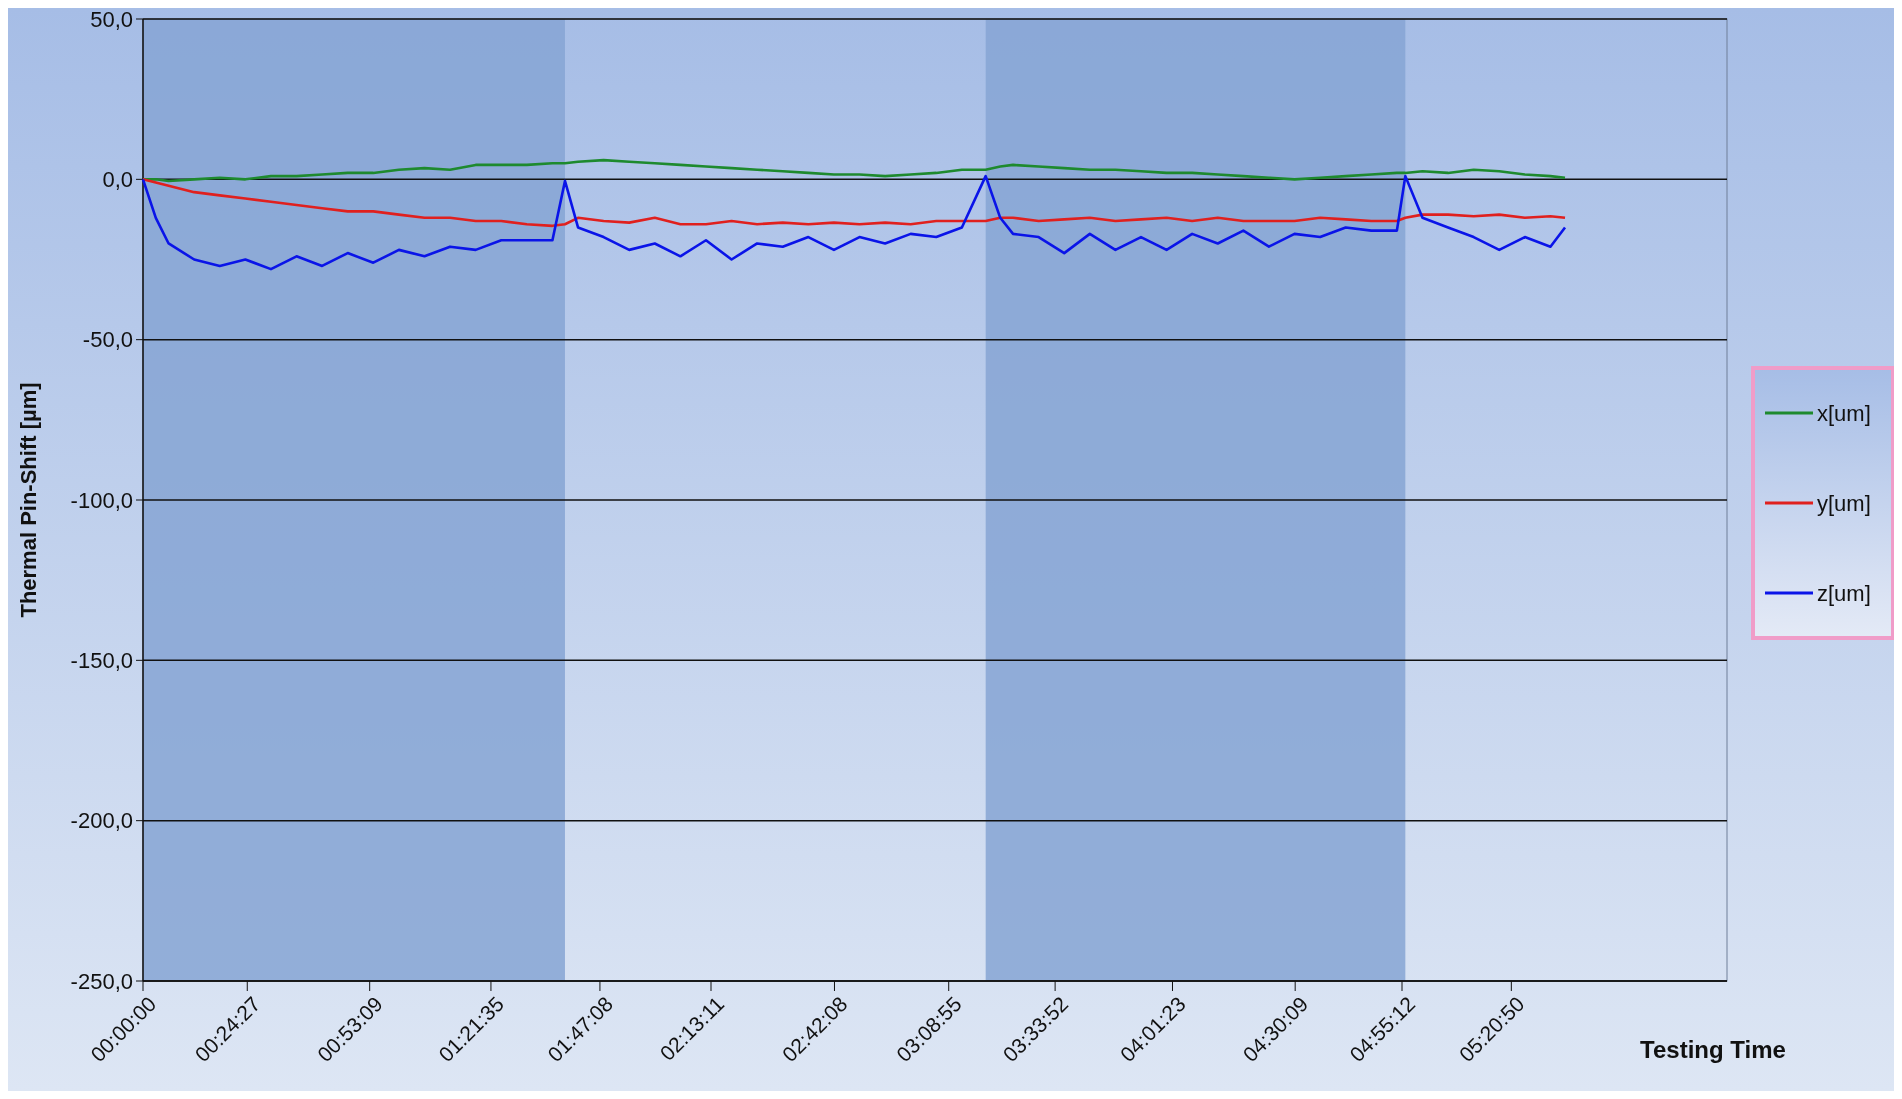 The width and height of the screenshot is (1902, 1099). I want to click on legend-label: z[um], so click(1844, 593).